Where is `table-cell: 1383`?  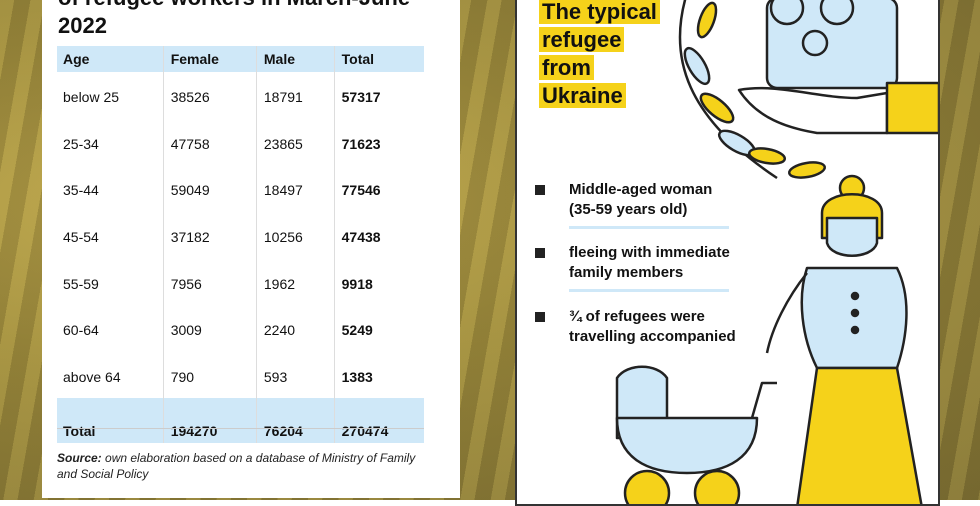
table-cell: 1383 is located at coordinates (378, 375).